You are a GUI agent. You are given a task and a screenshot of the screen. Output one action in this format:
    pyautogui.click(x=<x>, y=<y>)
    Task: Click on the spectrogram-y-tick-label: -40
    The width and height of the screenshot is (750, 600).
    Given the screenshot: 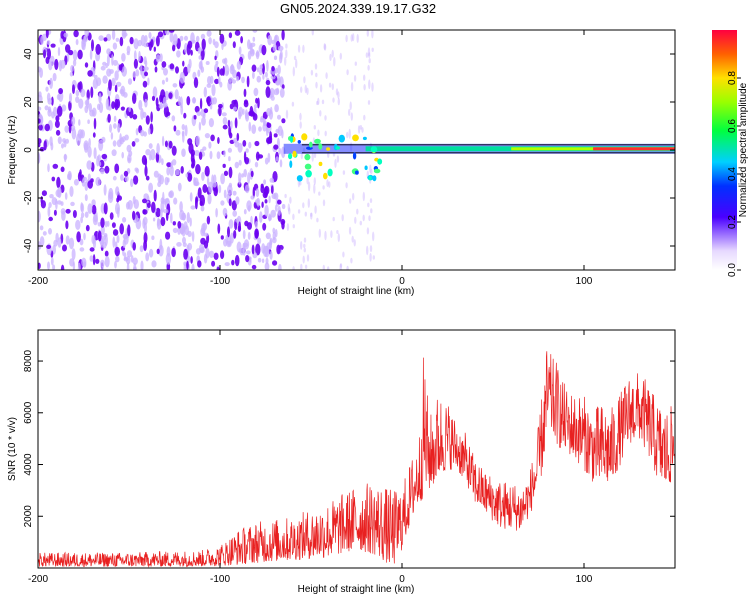 What is the action you would take?
    pyautogui.click(x=28, y=245)
    